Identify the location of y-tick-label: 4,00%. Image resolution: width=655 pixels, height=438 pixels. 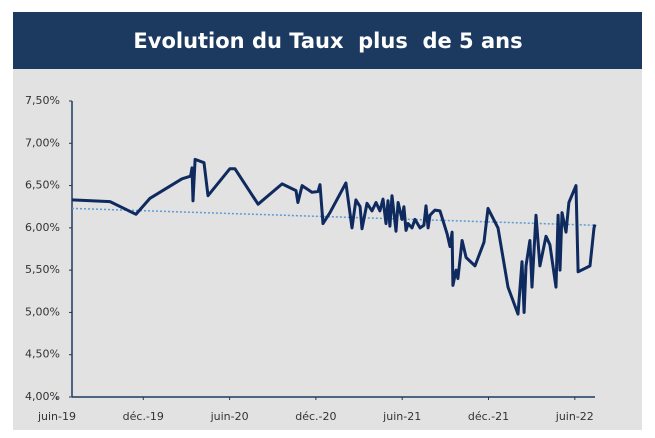
(42, 396).